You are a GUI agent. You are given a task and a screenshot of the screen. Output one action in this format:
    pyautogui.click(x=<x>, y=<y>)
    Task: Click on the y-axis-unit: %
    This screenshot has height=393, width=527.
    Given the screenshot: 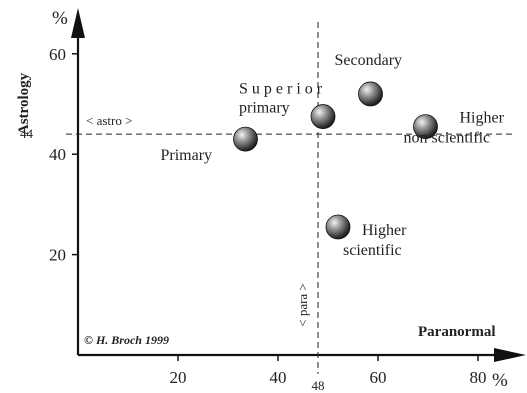 What is the action you would take?
    pyautogui.click(x=60, y=18)
    